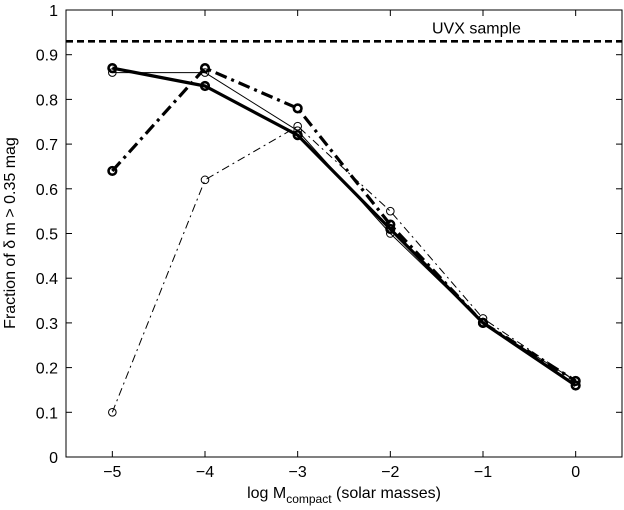  Describe the element at coordinates (47, 190) in the screenshot. I see `y-tick-label: 0.6` at that location.